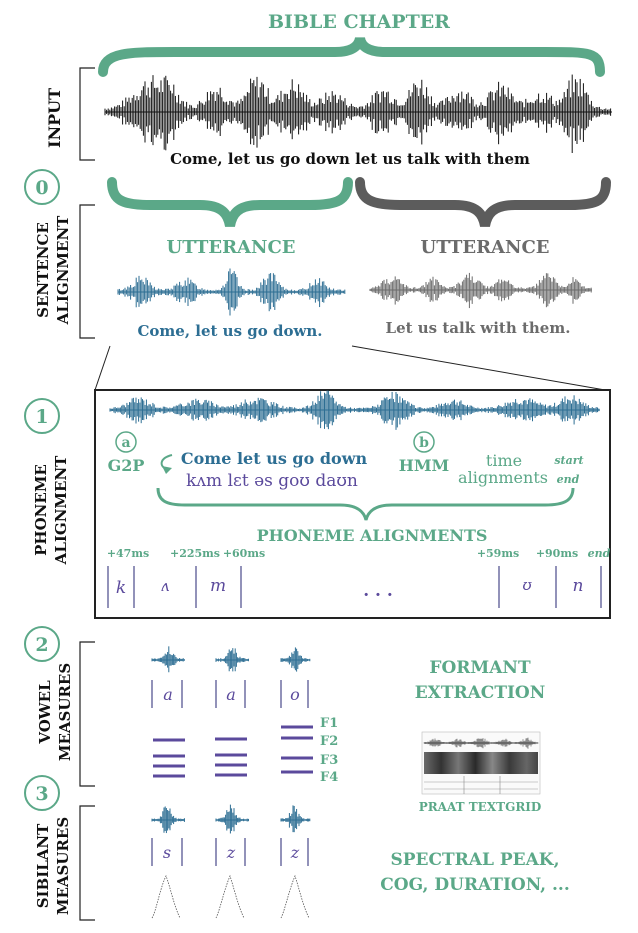  I want to click on sibilant-boundaries, so click(230, 852).